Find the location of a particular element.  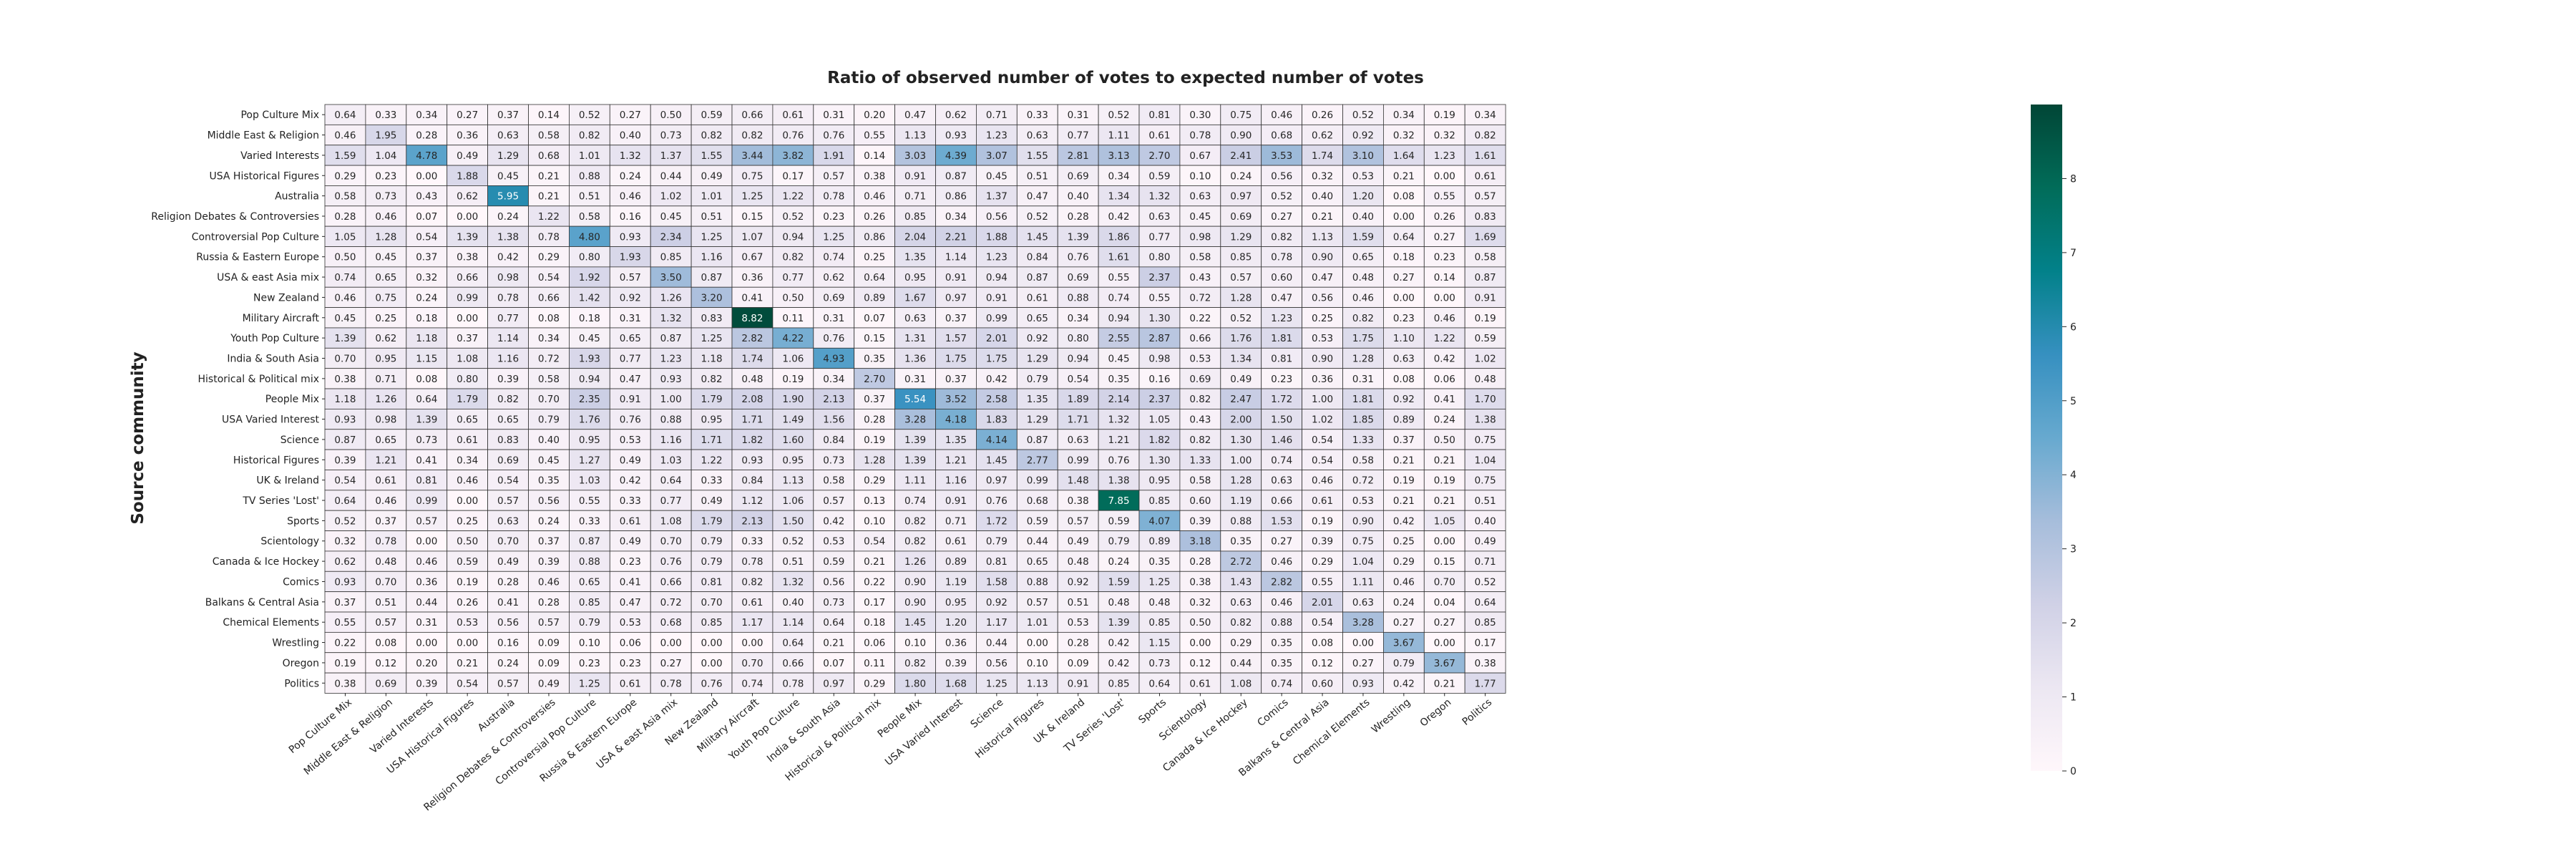

cell-value-label: 0.35 is located at coordinates (1281, 663).